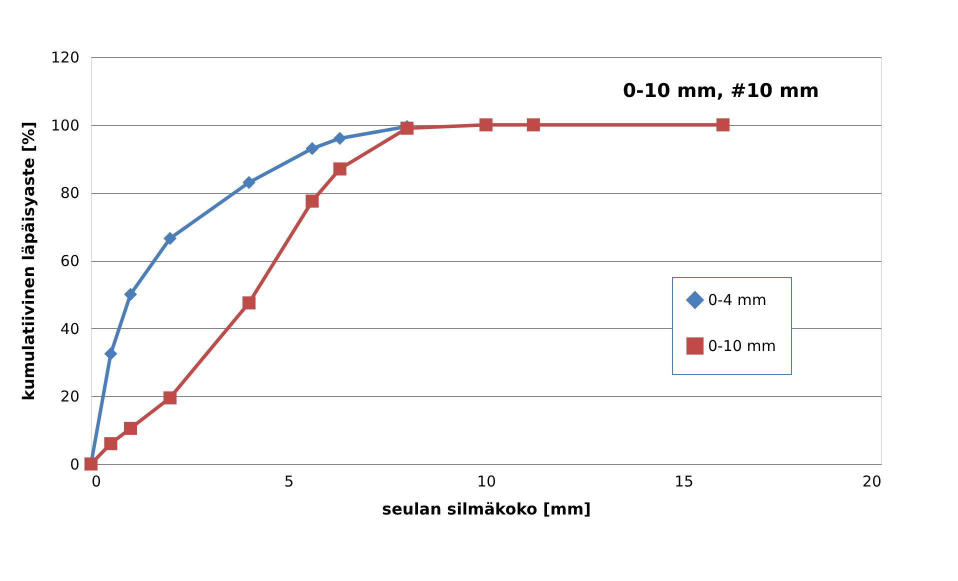  I want to click on y-tick-label: 40, so click(70, 329).